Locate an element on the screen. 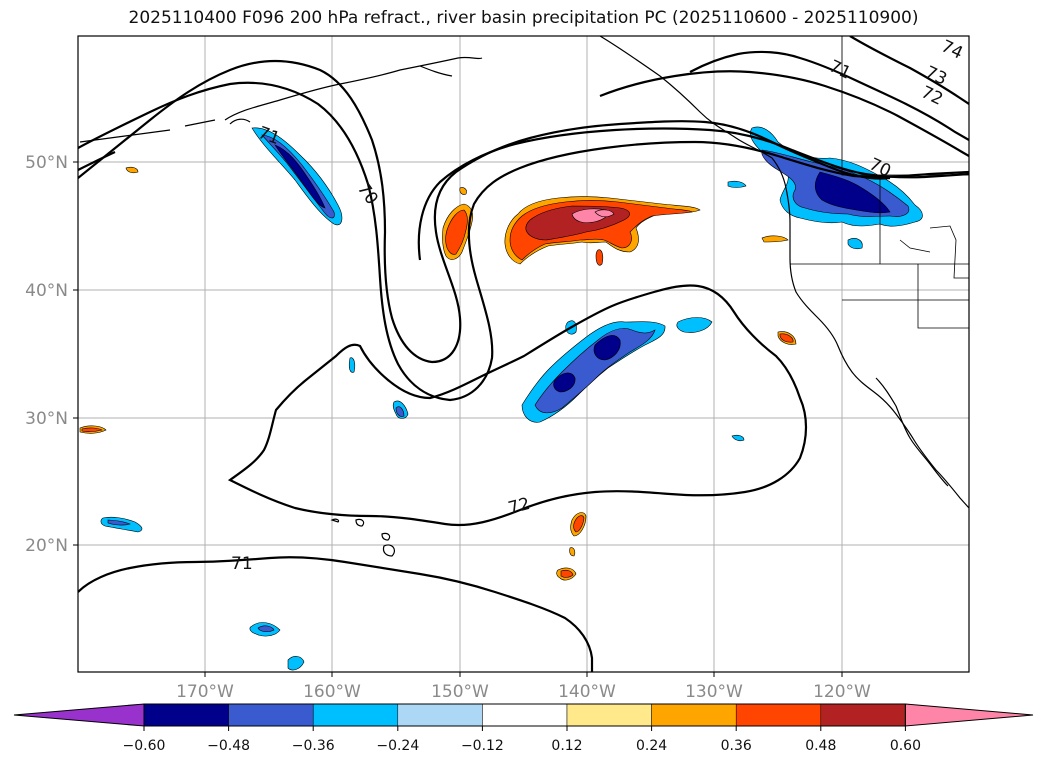  colorbar-label: 0.12 is located at coordinates (566, 746).